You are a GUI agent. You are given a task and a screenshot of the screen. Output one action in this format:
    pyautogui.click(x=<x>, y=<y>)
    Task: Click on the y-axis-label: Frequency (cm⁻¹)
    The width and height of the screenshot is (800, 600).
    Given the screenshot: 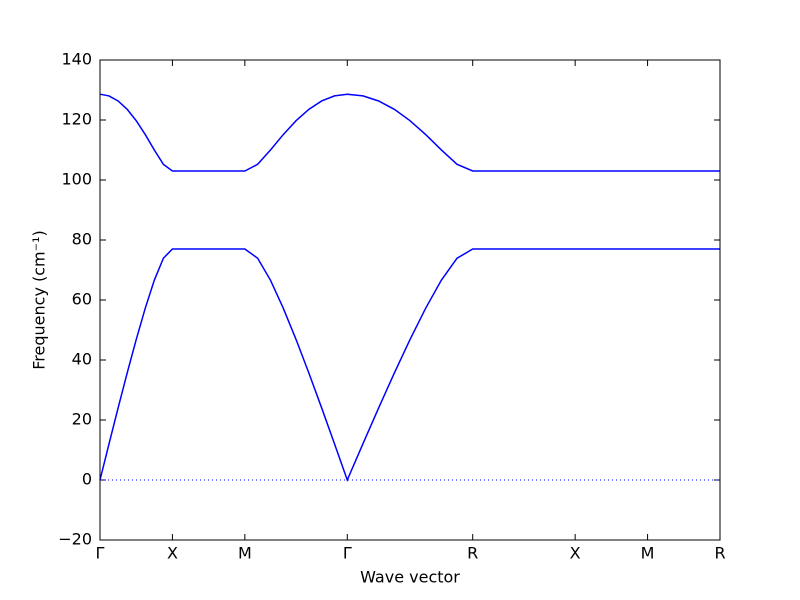 What is the action you would take?
    pyautogui.click(x=39, y=299)
    